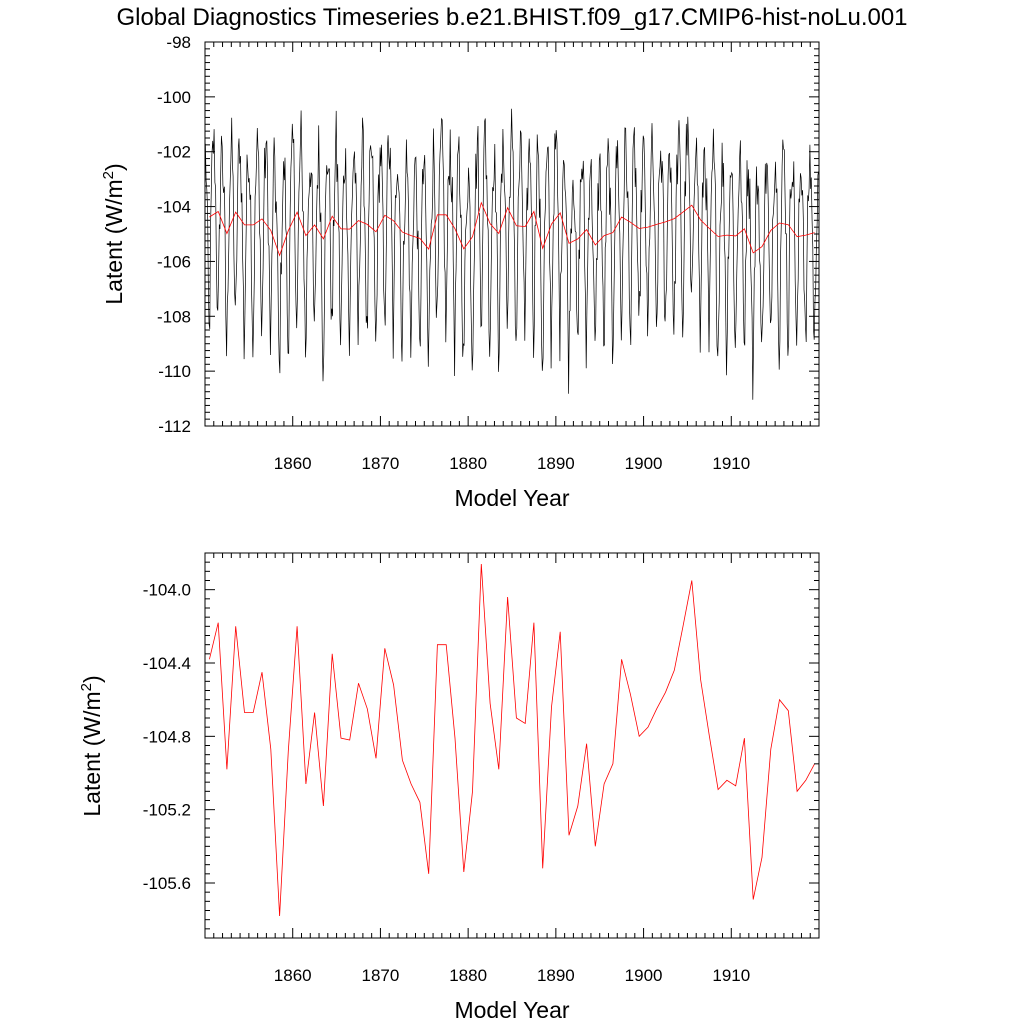 Image resolution: width=1024 pixels, height=1024 pixels. I want to click on ytick-label: -105.2, so click(167, 810).